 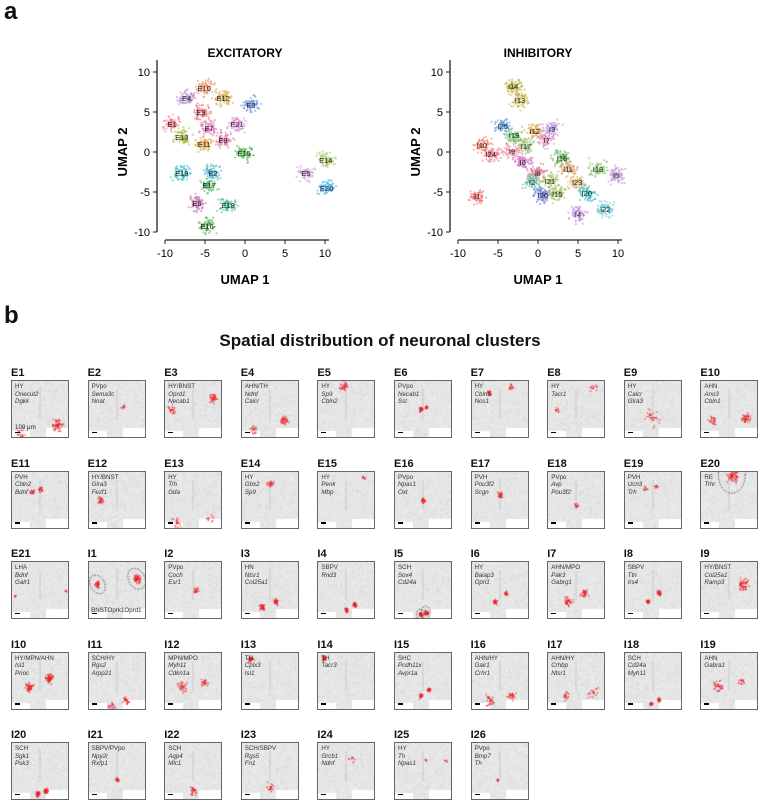 What do you see at coordinates (250, 463) in the screenshot?
I see `cluster-id: E14` at bounding box center [250, 463].